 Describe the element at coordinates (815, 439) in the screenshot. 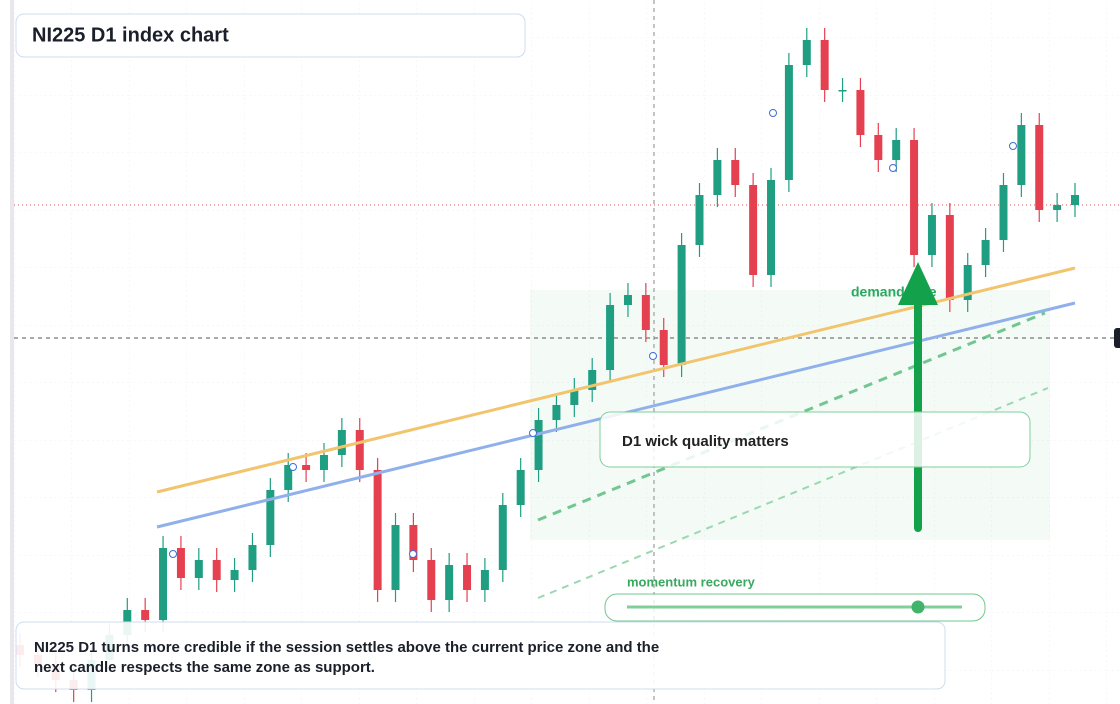

I see `note-box` at that location.